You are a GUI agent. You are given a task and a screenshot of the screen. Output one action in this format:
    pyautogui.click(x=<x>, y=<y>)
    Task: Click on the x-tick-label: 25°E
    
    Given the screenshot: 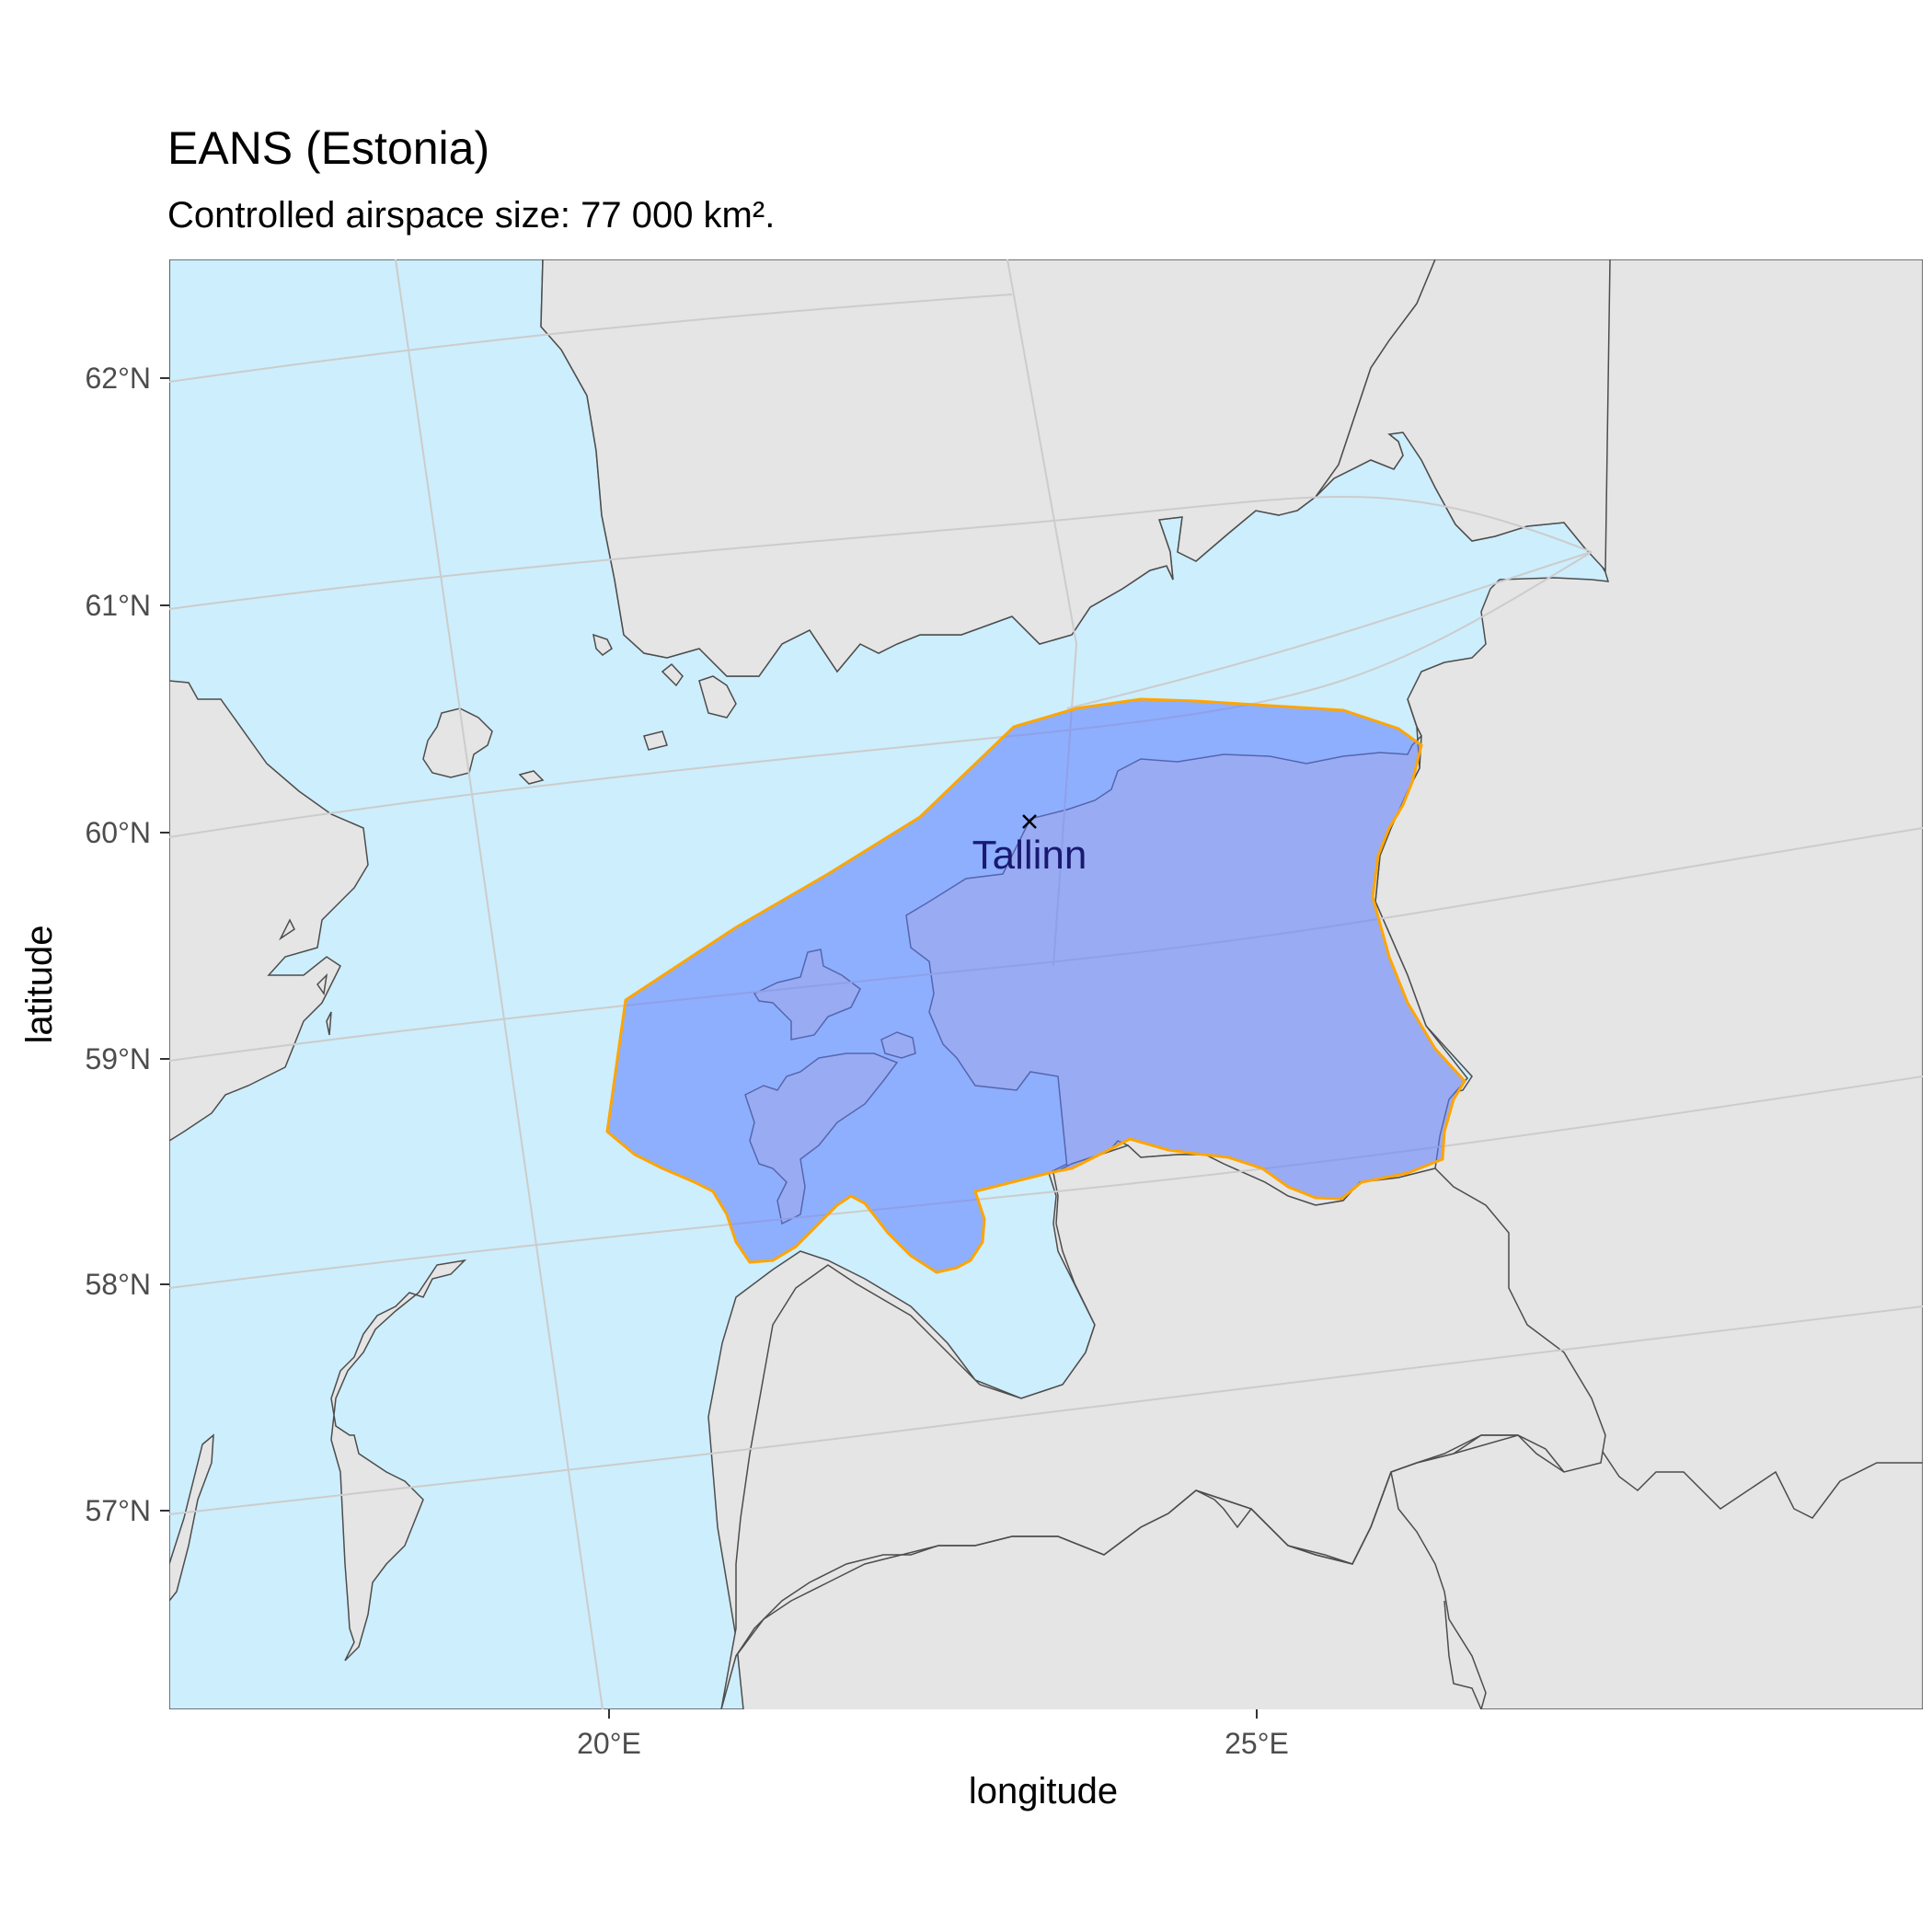 What is the action you would take?
    pyautogui.click(x=1257, y=1743)
    